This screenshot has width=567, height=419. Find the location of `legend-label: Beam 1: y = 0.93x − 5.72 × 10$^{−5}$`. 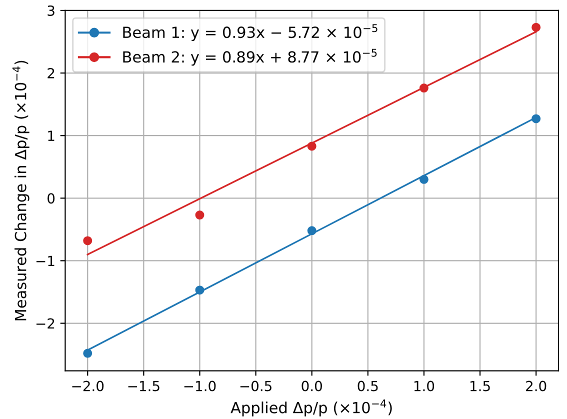

legend-label: Beam 1: y = 0.93x − 5.72 × 10$^{−5}$ is located at coordinates (250, 33).